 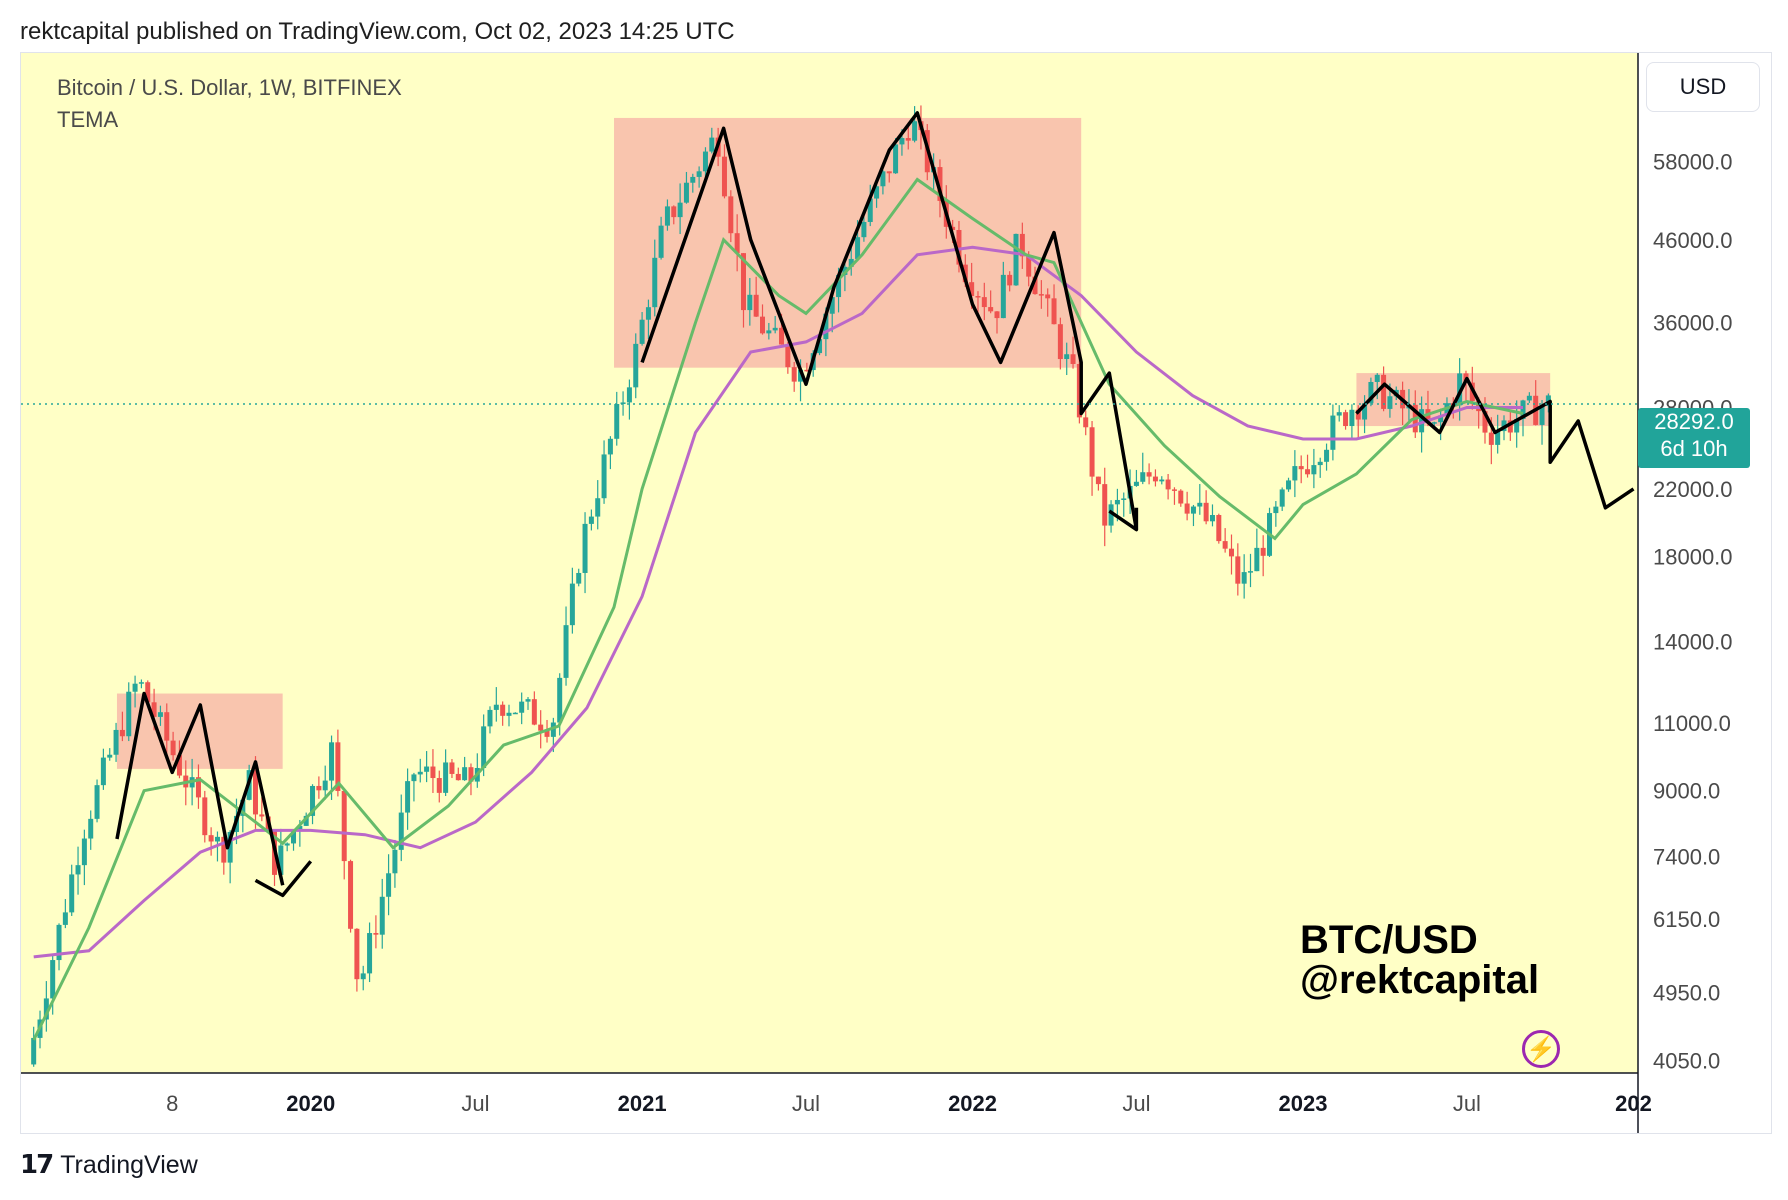 I want to click on price-tick-label: 4950.0, so click(x=1686, y=993).